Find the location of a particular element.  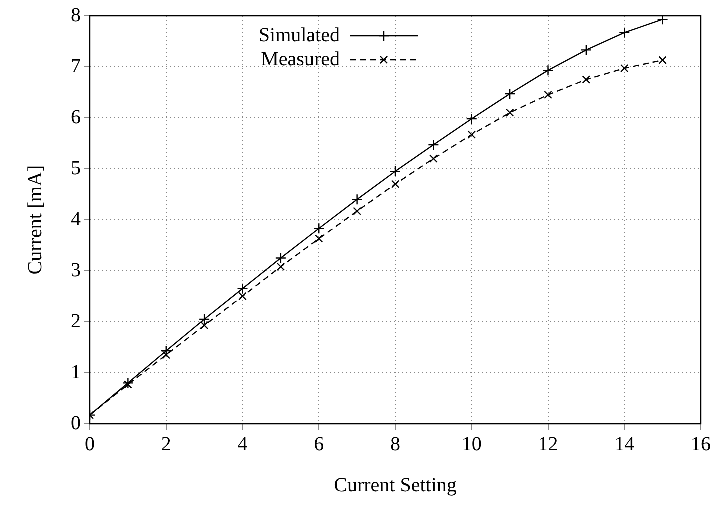

x-tick-label: 14 is located at coordinates (624, 444).